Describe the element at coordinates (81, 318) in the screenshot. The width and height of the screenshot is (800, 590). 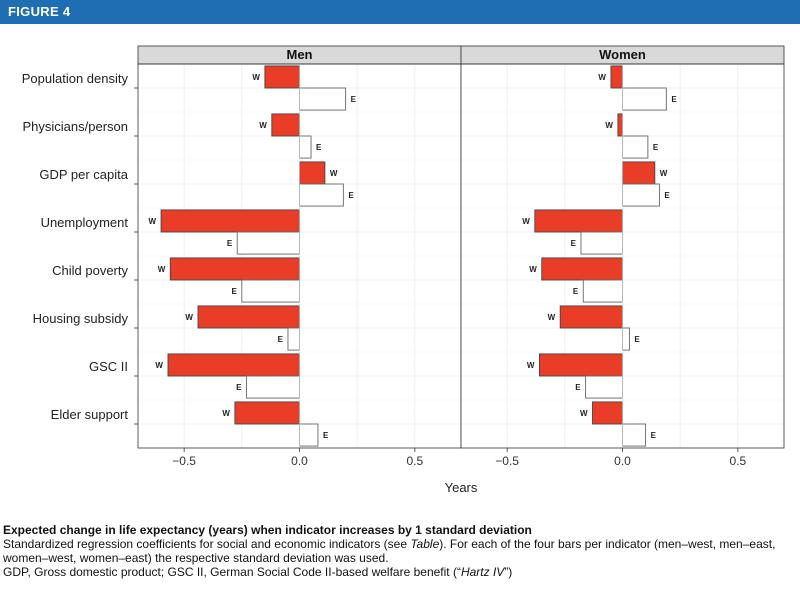
I see `y-tick-label: Housing subsidy` at that location.